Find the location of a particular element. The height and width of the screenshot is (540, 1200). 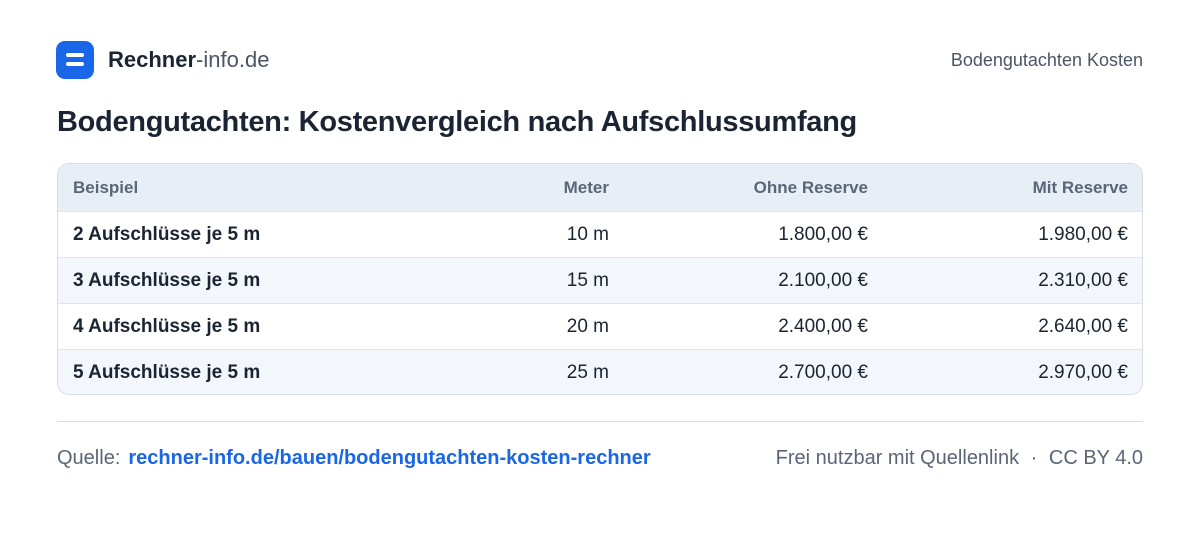

cell: 4 Aufschlüsse je 5 m is located at coordinates (167, 326).